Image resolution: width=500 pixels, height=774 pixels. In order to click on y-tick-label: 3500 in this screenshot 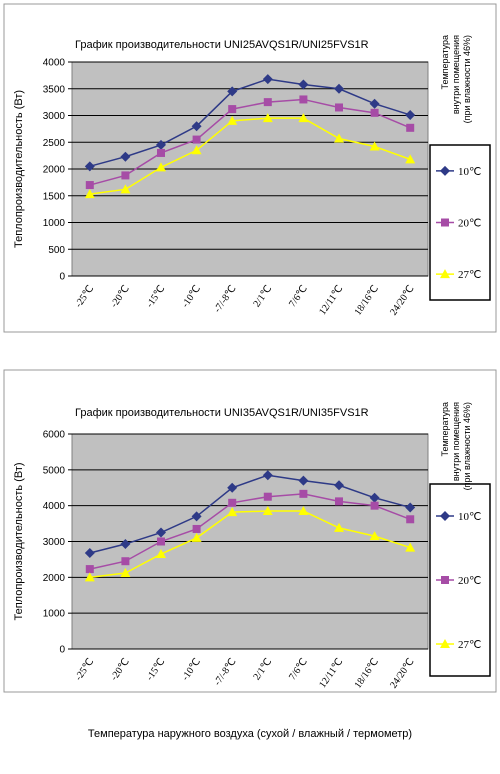, I will do `click(54, 89)`.